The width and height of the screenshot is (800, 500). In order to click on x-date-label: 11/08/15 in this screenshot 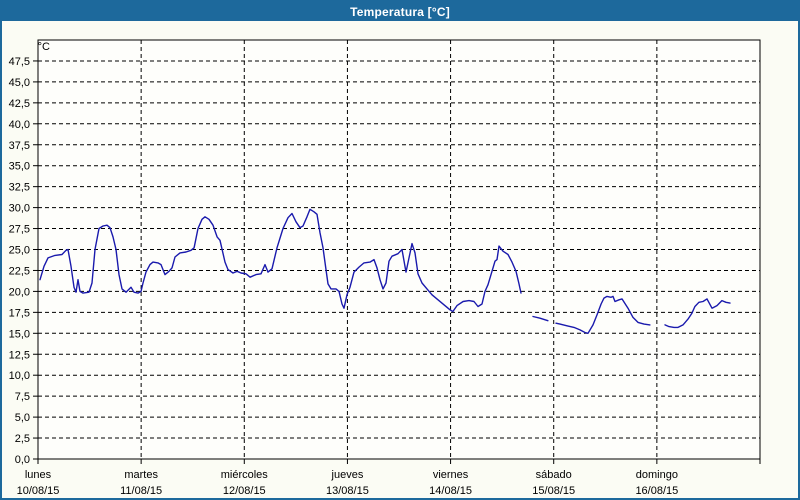, I will do `click(141, 491)`.